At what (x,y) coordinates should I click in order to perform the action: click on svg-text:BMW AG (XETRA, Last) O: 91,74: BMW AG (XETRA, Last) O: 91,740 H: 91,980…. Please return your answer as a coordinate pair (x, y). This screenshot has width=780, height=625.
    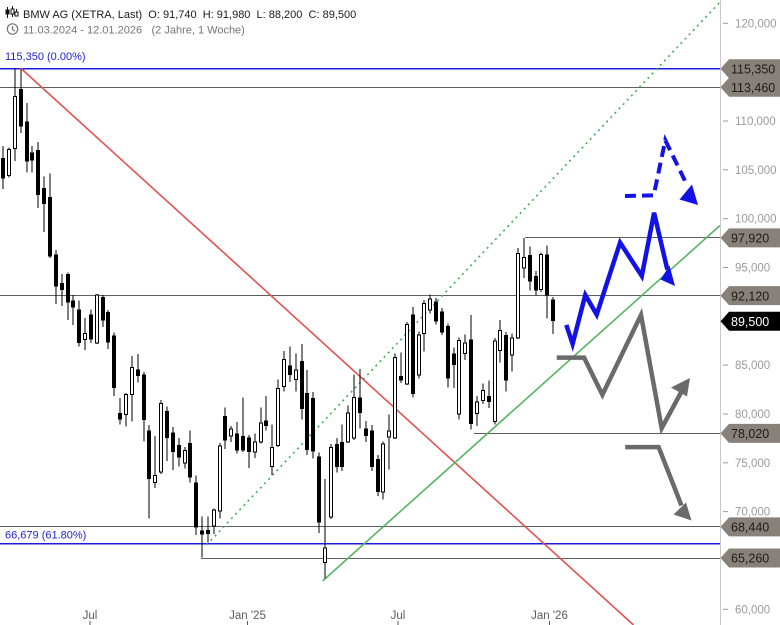
    Looking at the image, I should click on (189, 15).